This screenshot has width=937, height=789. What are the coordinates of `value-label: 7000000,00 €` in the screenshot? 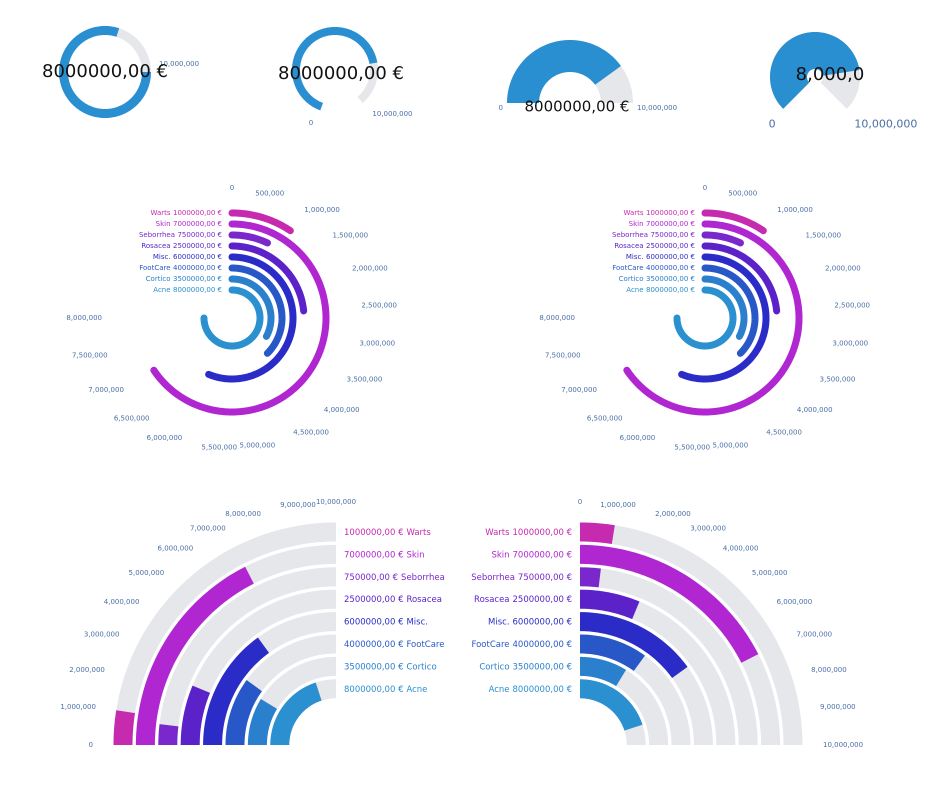 It's located at (670, 224).